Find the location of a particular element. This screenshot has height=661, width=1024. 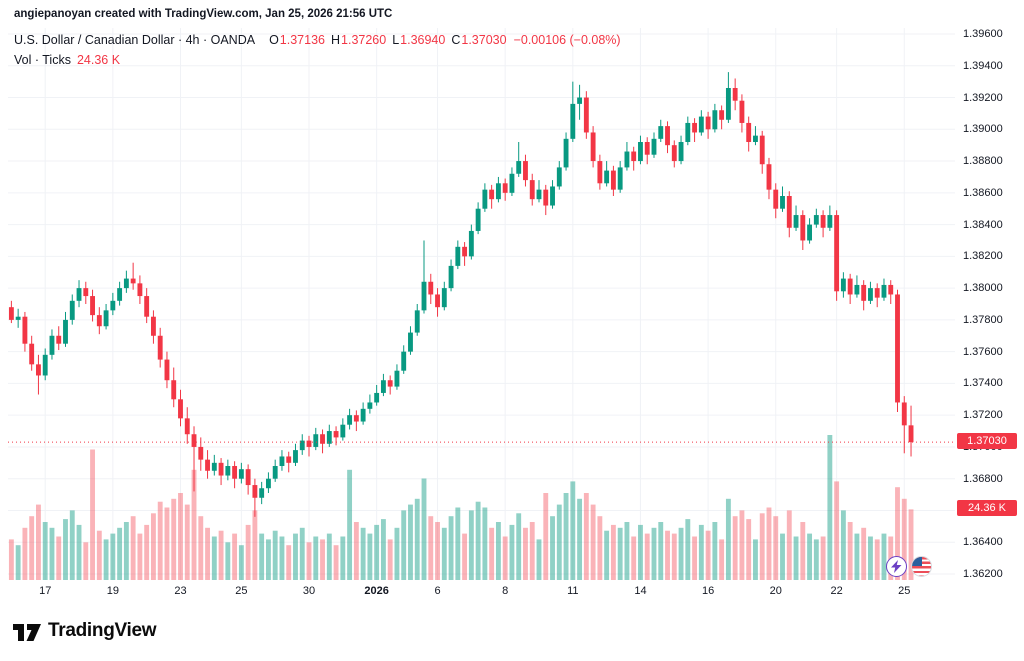

time-tick-label: 8 is located at coordinates (505, 591).